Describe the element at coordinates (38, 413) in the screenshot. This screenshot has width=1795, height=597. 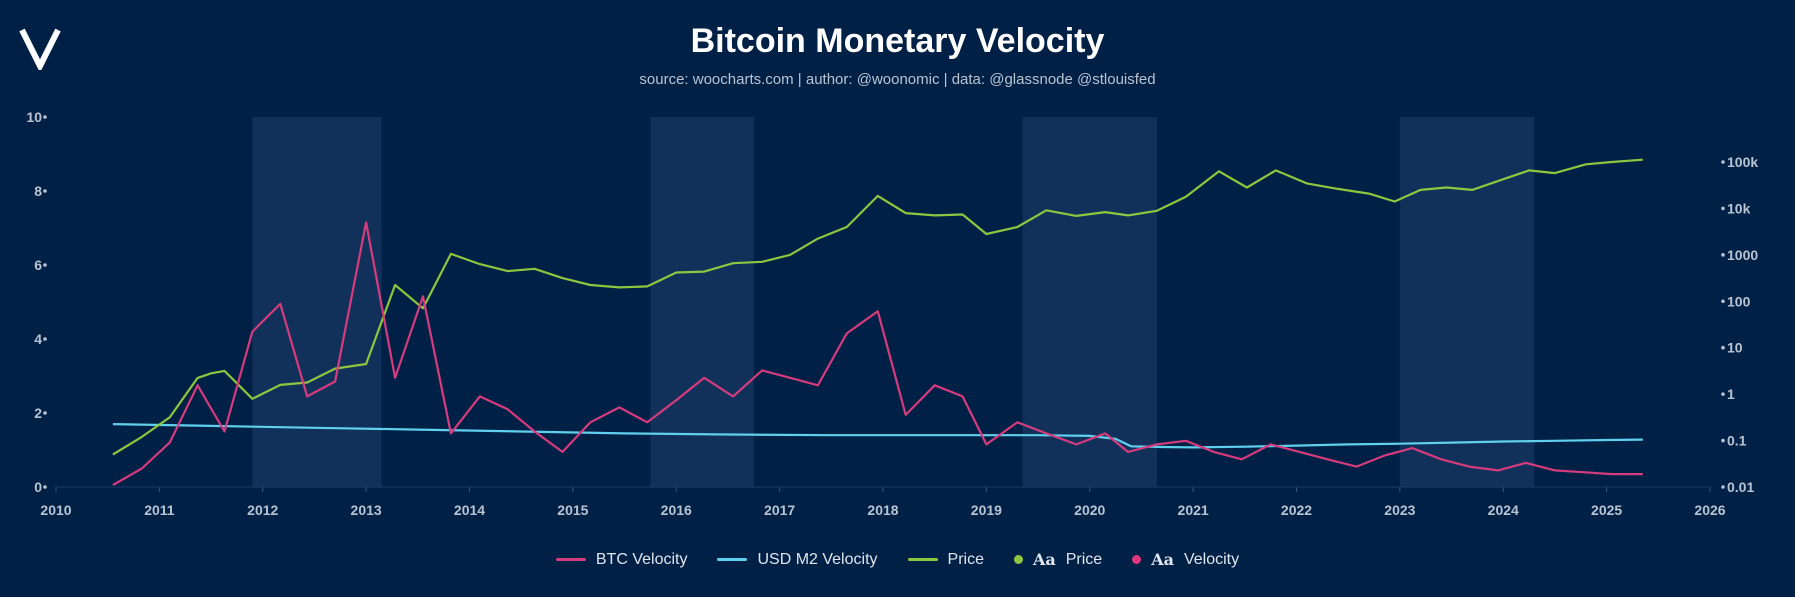
I see `left-tick-label: 2` at that location.